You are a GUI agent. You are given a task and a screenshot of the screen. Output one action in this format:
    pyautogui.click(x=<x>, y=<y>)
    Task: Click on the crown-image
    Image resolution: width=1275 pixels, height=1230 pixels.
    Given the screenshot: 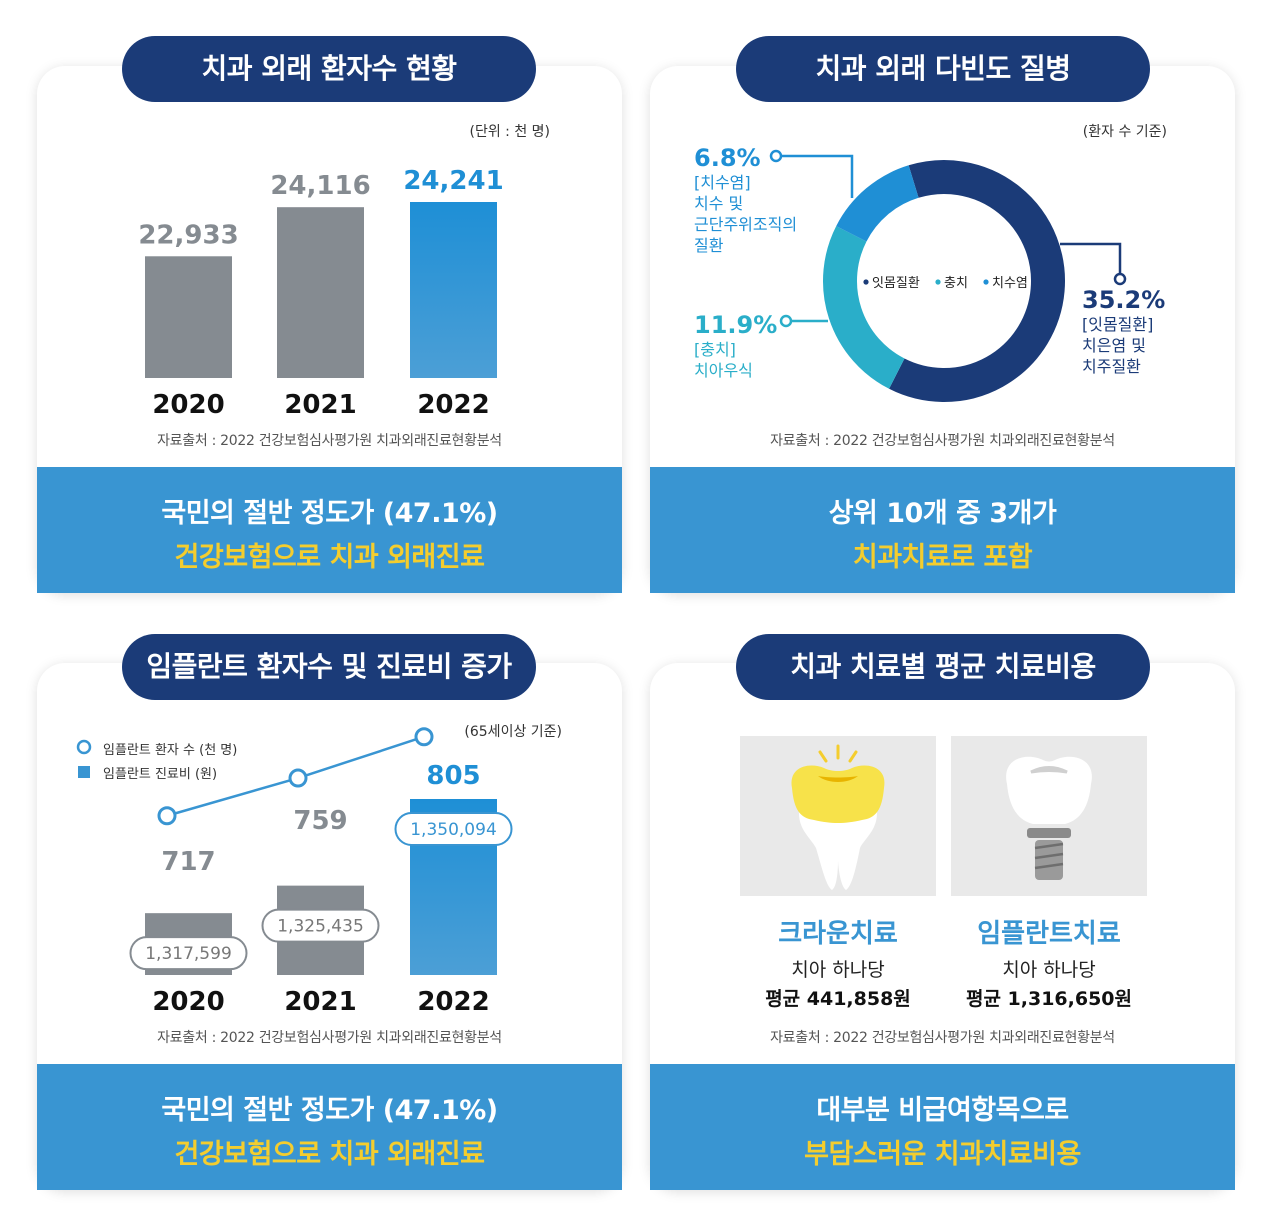 What is the action you would take?
    pyautogui.click(x=838, y=816)
    